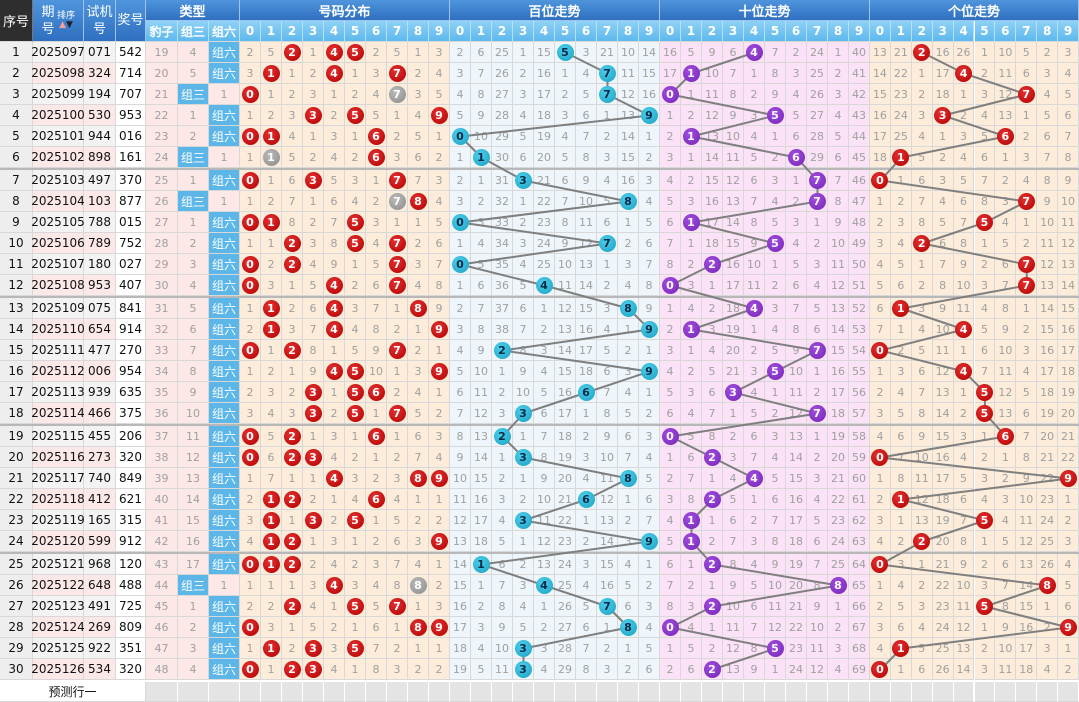 The image size is (1079, 702). Describe the element at coordinates (984, 222) in the screenshot. I see `units-ball: 5` at that location.